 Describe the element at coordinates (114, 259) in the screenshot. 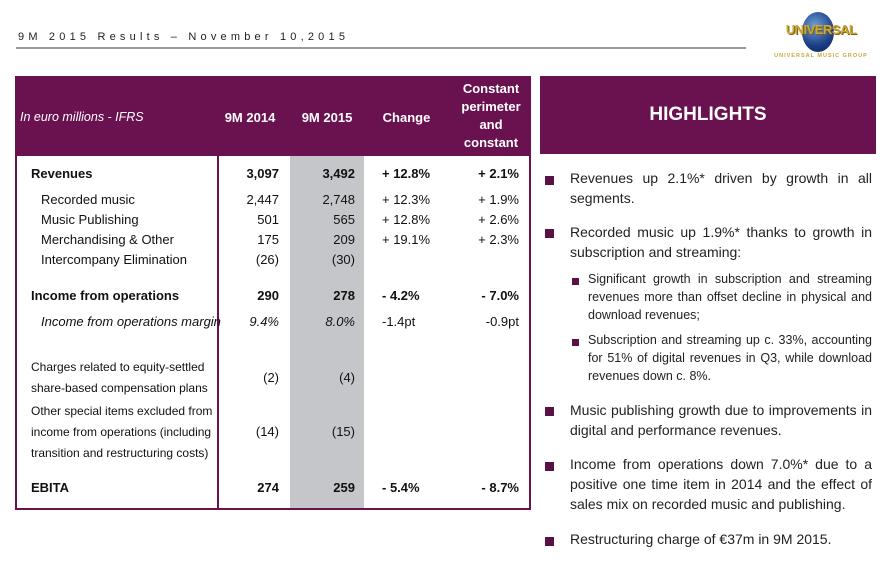

I see `row-label: Intercompany Elimination` at that location.